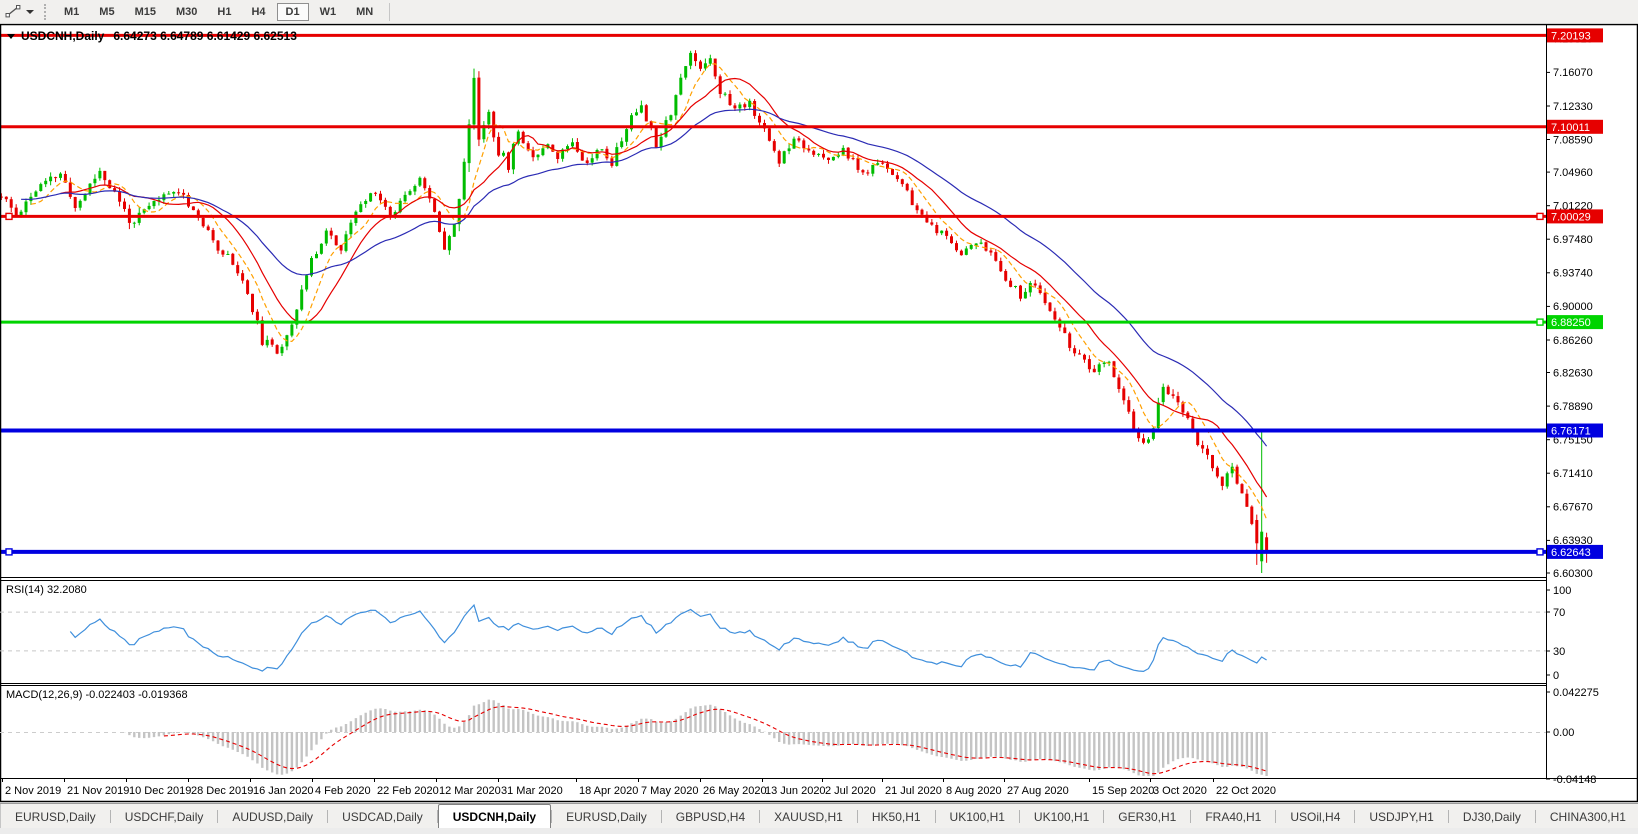  I want to click on timeframe-button-mn: MN, so click(365, 11).